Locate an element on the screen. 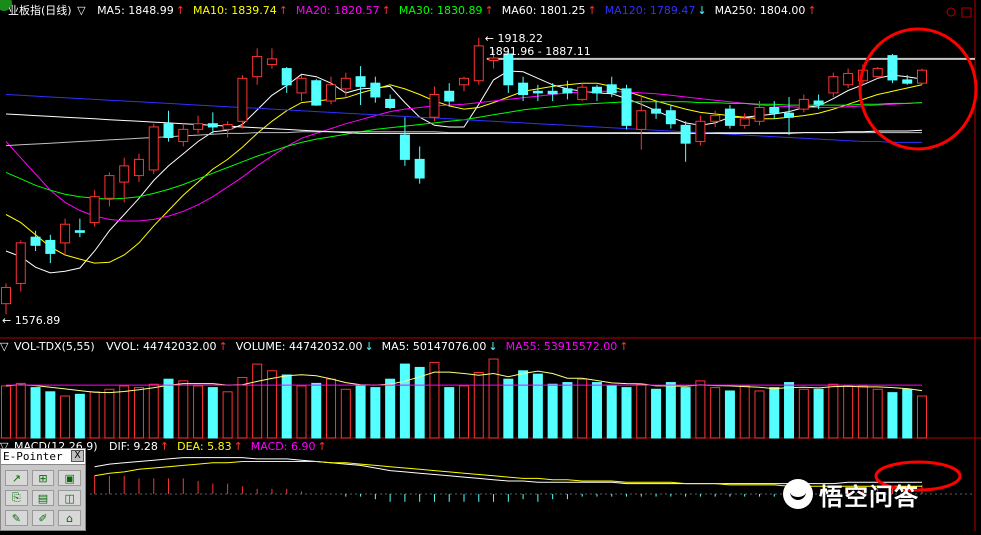 The width and height of the screenshot is (981, 535). toolbox-tool-6: ✎ is located at coordinates (16, 518).